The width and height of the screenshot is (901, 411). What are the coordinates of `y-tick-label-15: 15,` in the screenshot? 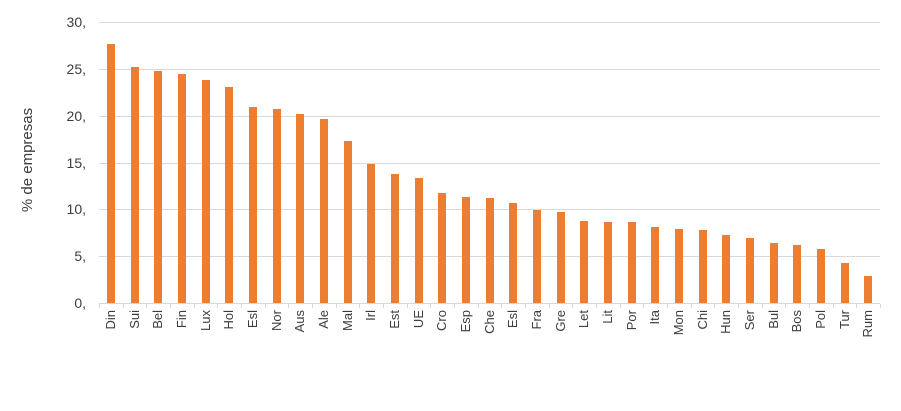 It's located at (76, 162).